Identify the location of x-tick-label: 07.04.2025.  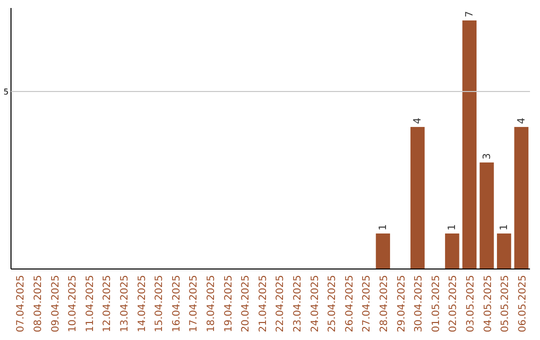
(21, 303).